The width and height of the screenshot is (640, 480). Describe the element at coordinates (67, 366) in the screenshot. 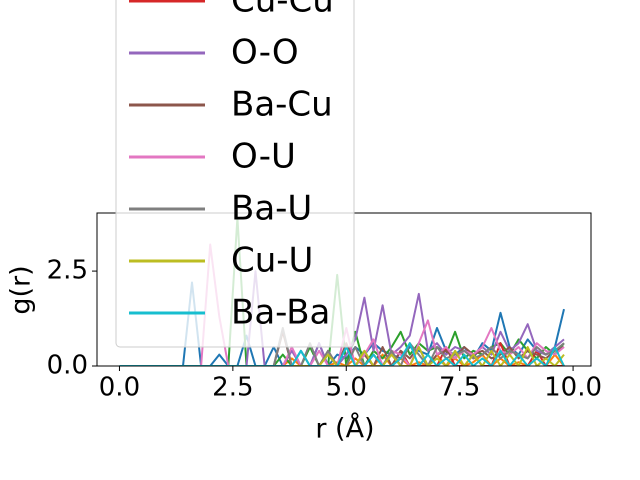

I see `y-tick-label: 0.0` at that location.